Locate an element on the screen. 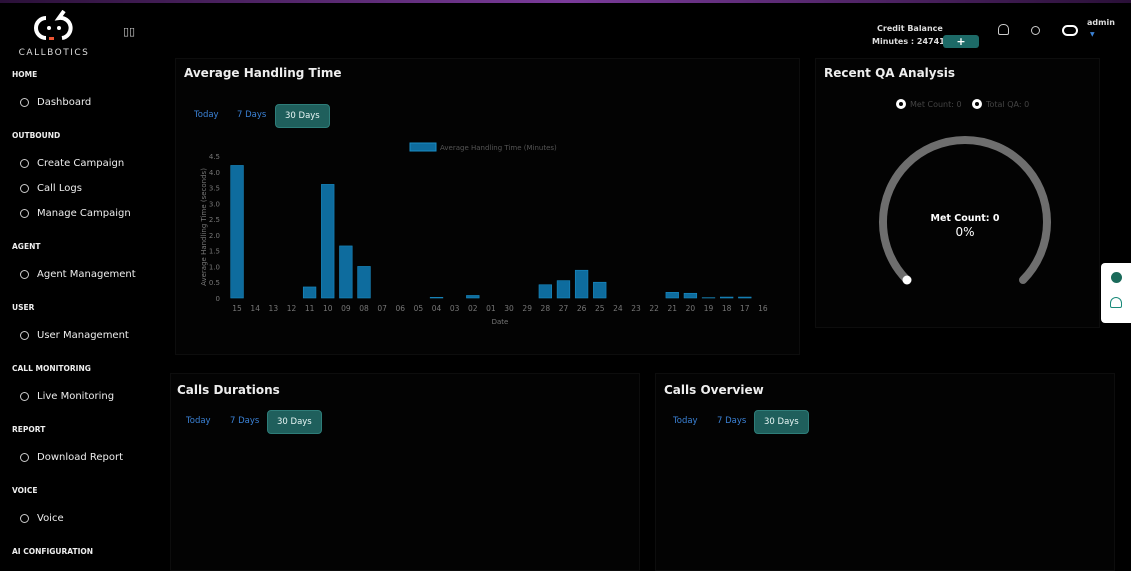 Image resolution: width=1131 pixels, height=571 pixels. aht-tab-today: Today is located at coordinates (206, 115).